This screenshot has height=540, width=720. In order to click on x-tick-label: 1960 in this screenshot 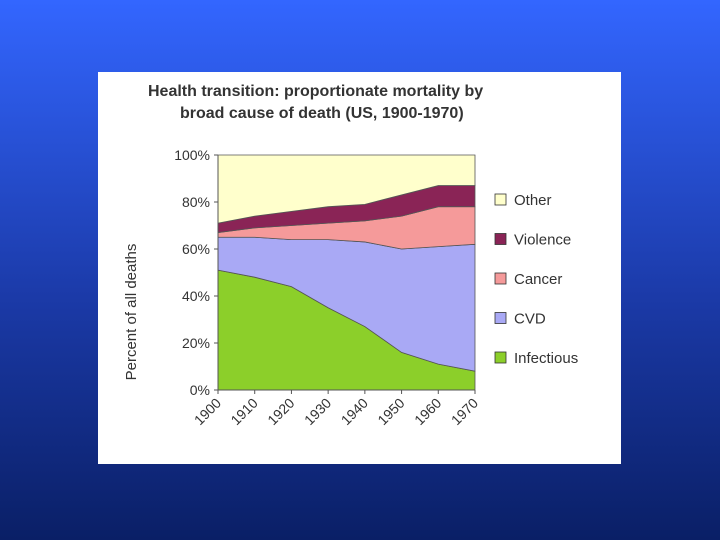, I will do `click(427, 411)`.